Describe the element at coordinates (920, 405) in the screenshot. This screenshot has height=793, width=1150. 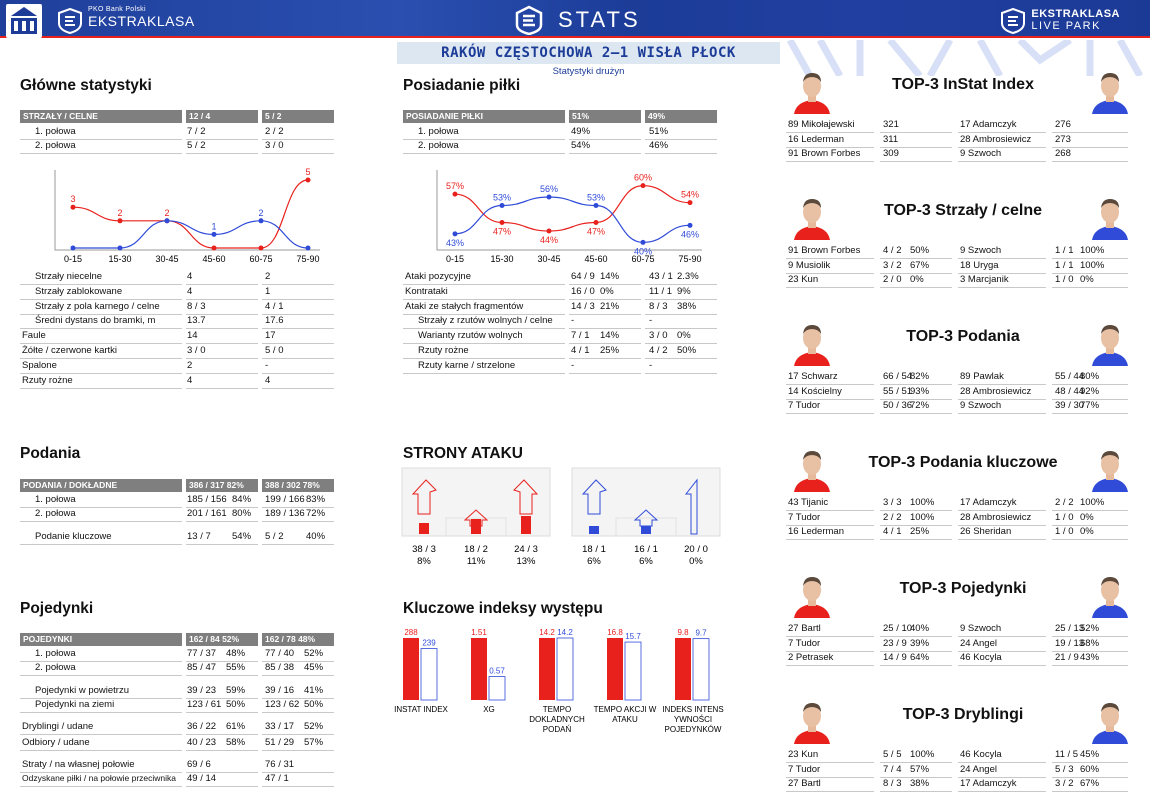
I see `top3-home-pct: 72%` at that location.